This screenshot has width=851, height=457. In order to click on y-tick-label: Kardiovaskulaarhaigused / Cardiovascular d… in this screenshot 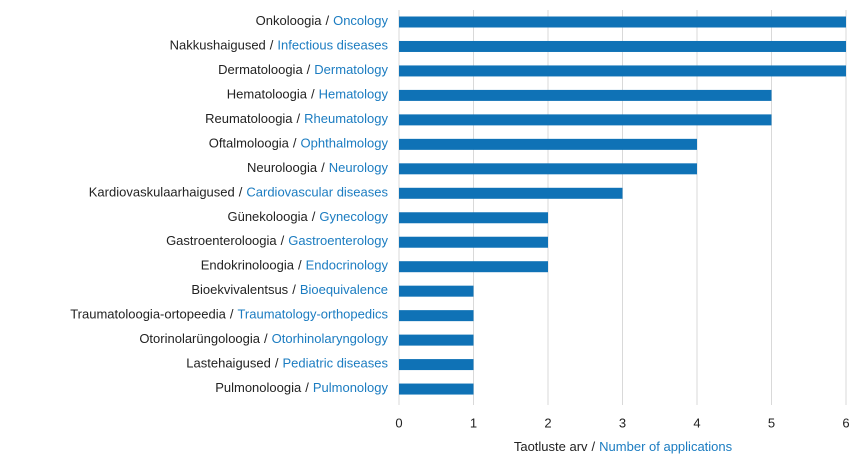, I will do `click(239, 192)`.